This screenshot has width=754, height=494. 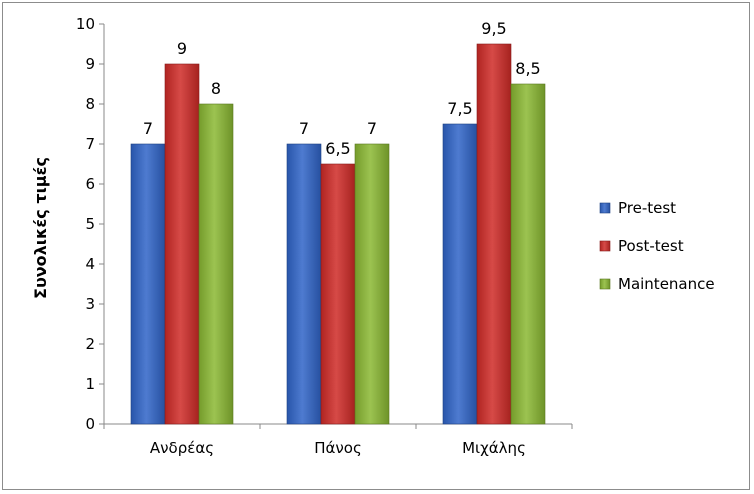 What do you see at coordinates (85, 24) in the screenshot?
I see `y-tick-label: 10` at bounding box center [85, 24].